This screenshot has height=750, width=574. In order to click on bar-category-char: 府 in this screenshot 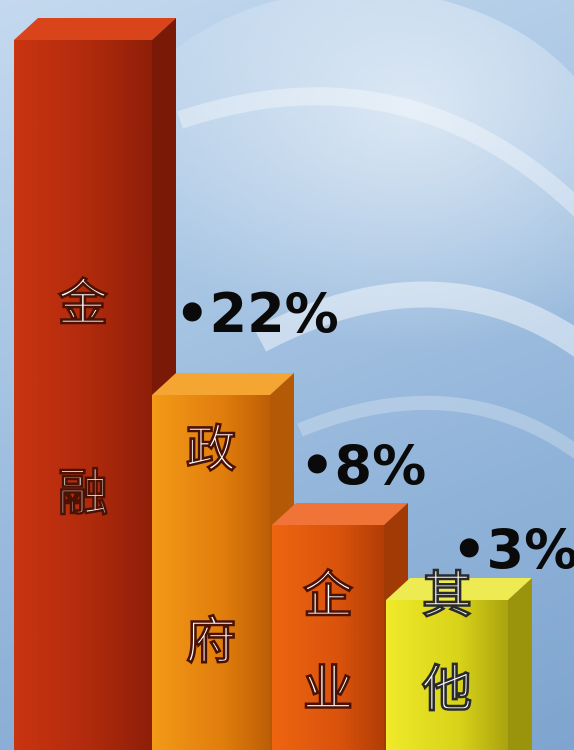, I will do `click(211, 640)`.